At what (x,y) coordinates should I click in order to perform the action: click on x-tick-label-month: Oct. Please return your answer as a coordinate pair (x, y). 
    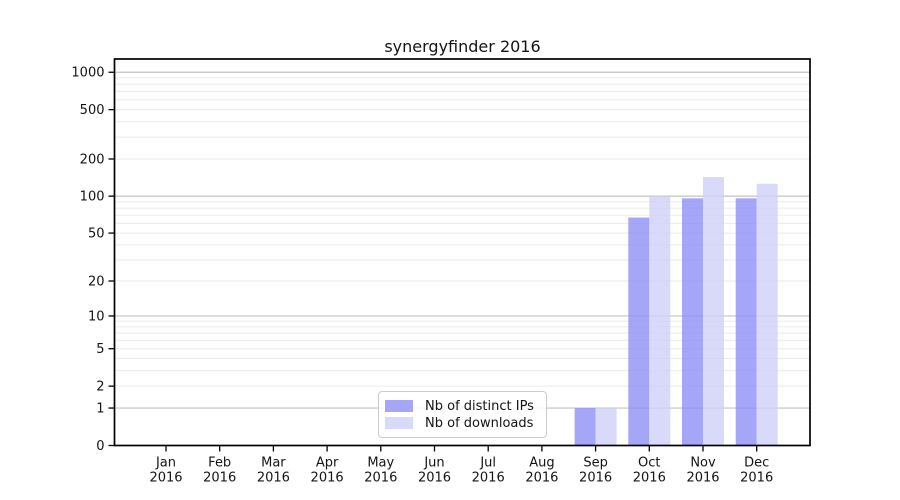
    Looking at the image, I should click on (649, 463).